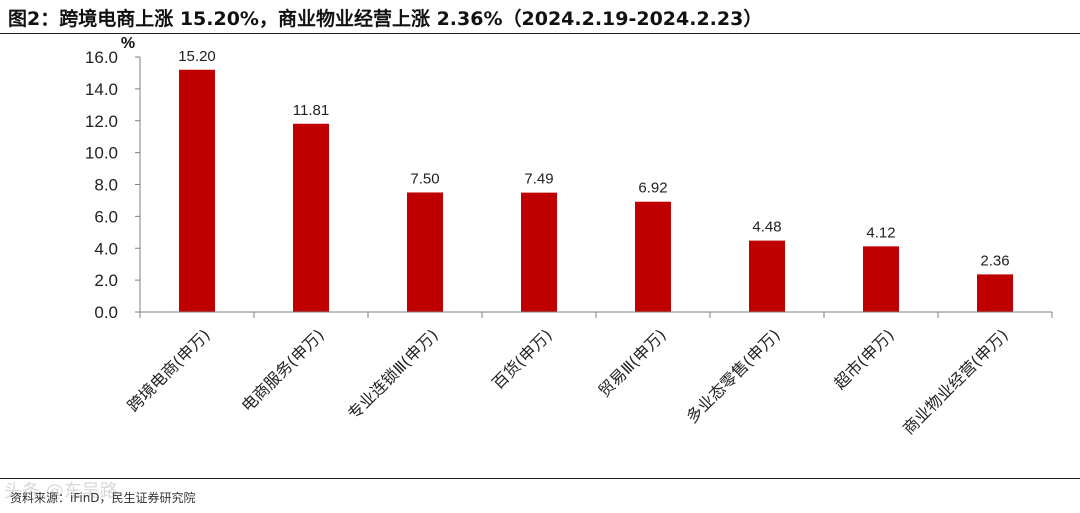 The image size is (1080, 513). What do you see at coordinates (424, 178) in the screenshot?
I see `bar-value-label: 7.50` at bounding box center [424, 178].